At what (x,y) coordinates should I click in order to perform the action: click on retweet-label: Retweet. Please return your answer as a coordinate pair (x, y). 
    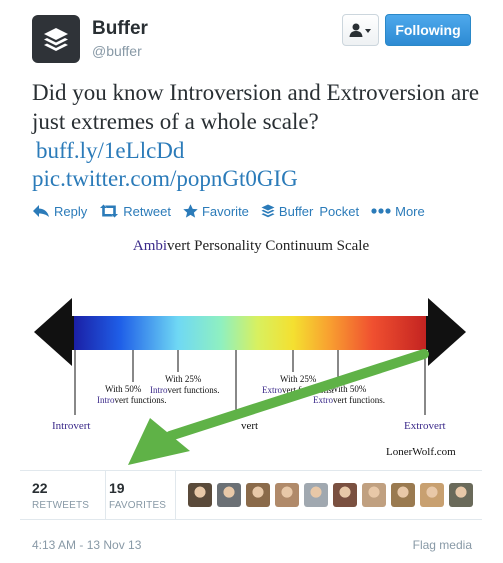
    Looking at the image, I should click on (147, 211).